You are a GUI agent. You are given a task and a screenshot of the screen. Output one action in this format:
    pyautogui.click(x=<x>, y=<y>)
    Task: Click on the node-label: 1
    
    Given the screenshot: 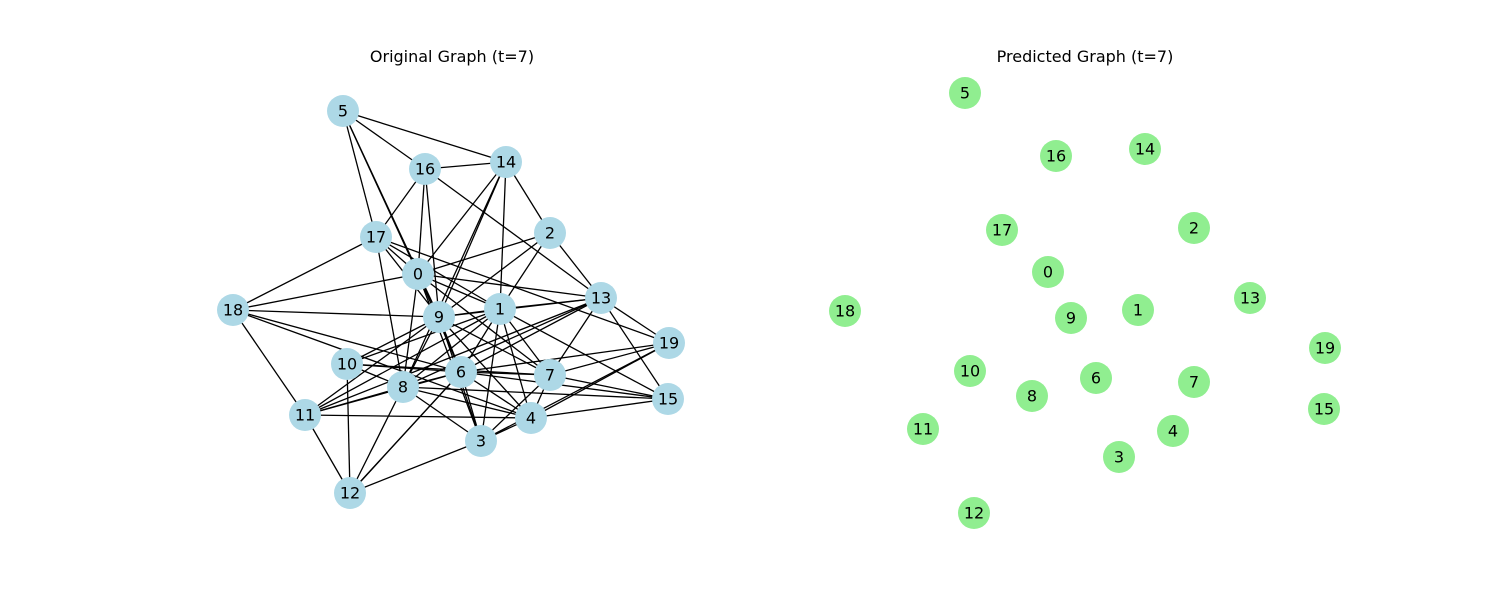 What is the action you would take?
    pyautogui.click(x=500, y=309)
    